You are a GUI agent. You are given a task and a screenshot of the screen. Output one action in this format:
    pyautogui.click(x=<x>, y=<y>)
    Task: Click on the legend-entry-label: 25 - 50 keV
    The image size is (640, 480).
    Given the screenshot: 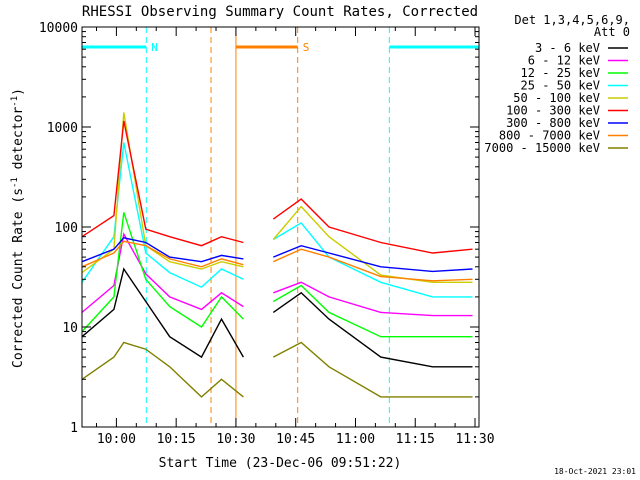 What is the action you would take?
    pyautogui.click(x=560, y=86)
    